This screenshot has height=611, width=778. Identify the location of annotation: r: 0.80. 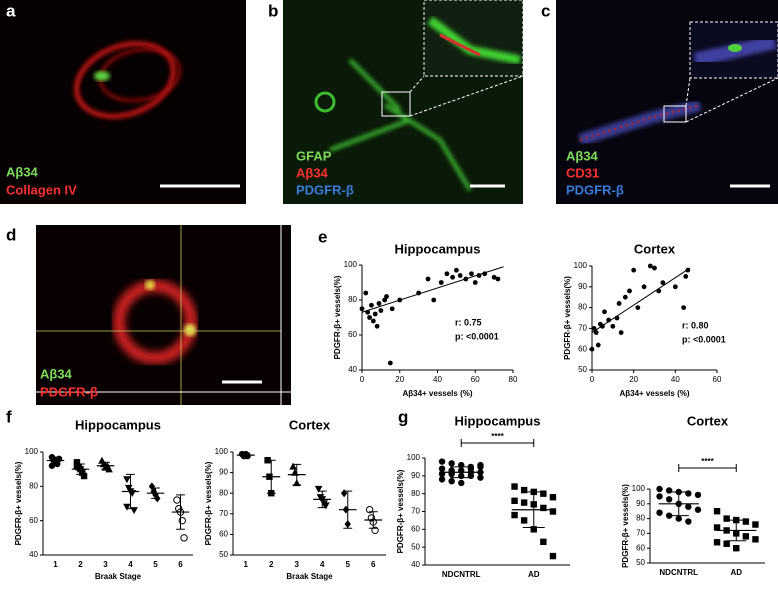
(695, 325).